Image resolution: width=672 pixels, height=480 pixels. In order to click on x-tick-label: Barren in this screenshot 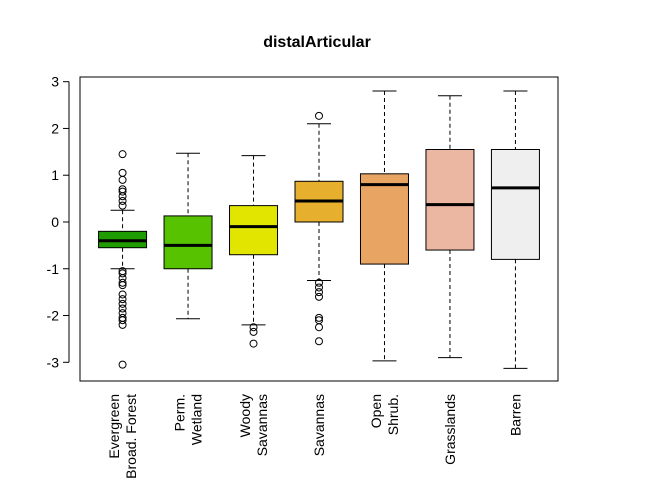, I will do `click(515, 415)`.